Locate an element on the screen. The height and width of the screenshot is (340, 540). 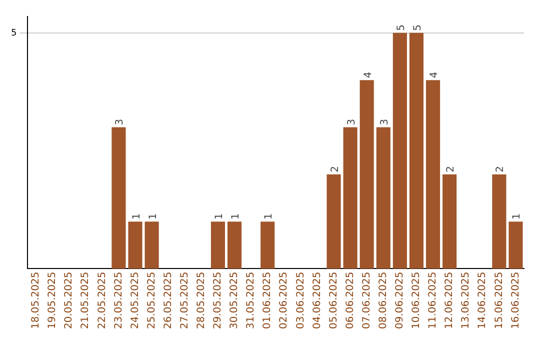
x-tick-label: 06.06.2025 is located at coordinates (350, 301).